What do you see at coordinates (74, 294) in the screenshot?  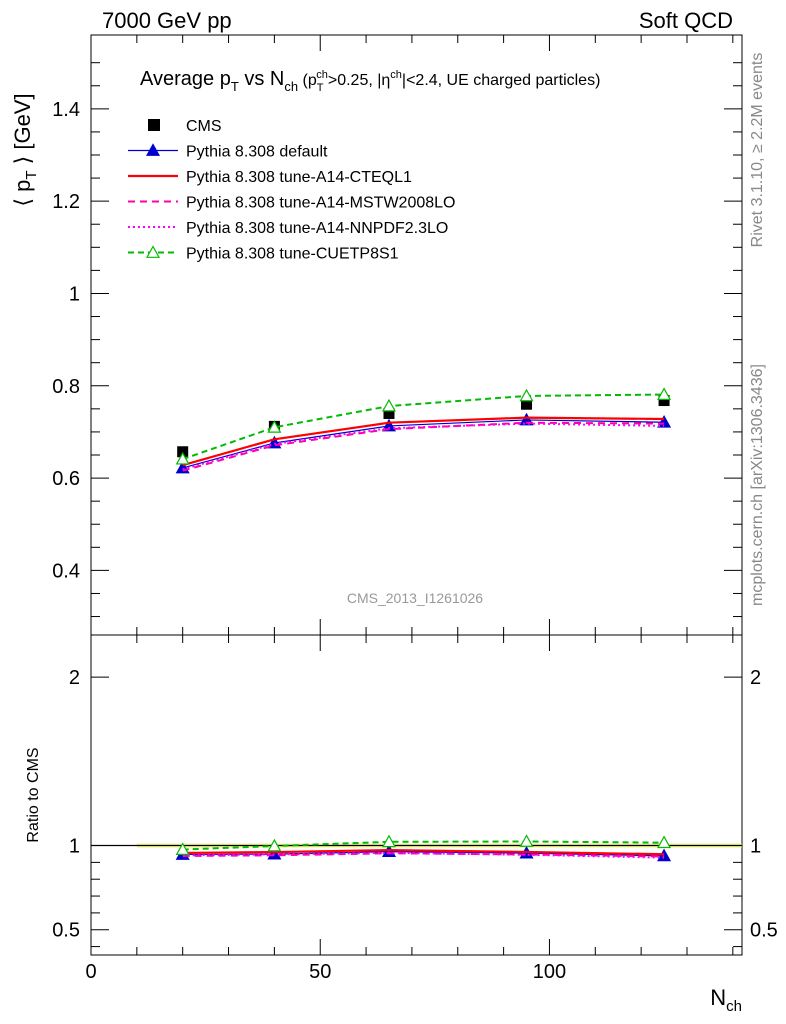 I see `y-tick-label: 1` at bounding box center [74, 294].